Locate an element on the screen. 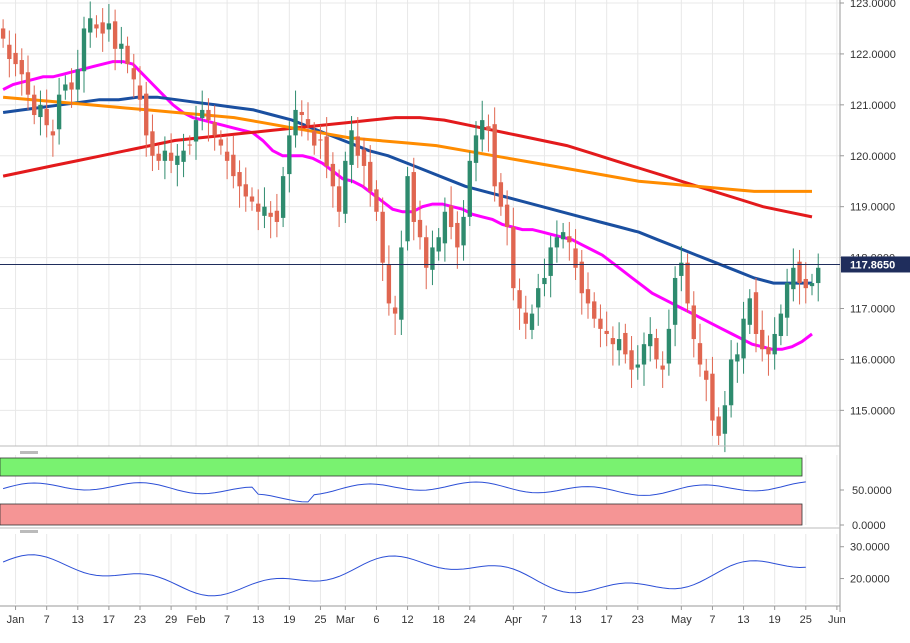  x-tick-label: 29 is located at coordinates (171, 620).